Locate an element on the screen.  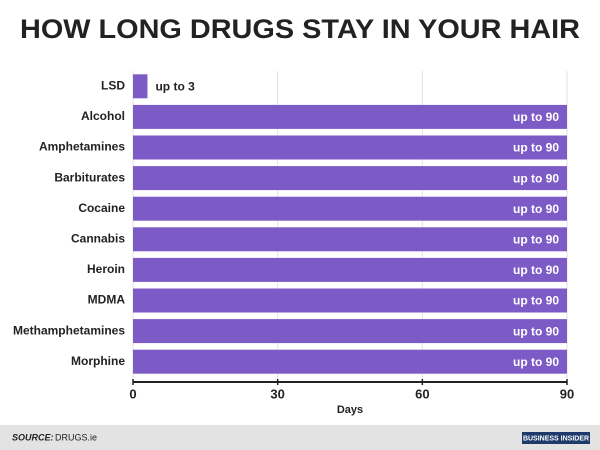
brand: BUSINESS INSIDER is located at coordinates (556, 438).